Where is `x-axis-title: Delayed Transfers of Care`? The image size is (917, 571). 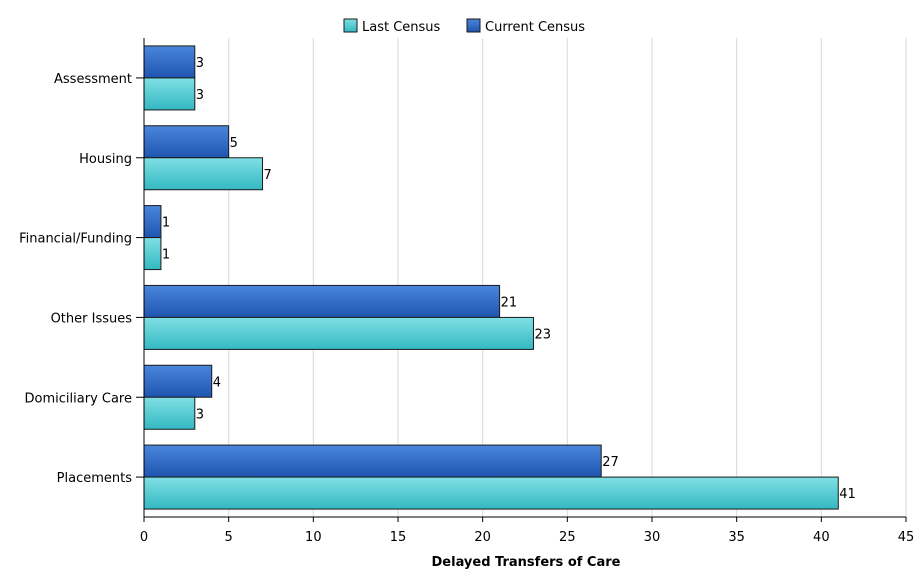
x-axis-title: Delayed Transfers of Care is located at coordinates (526, 562).